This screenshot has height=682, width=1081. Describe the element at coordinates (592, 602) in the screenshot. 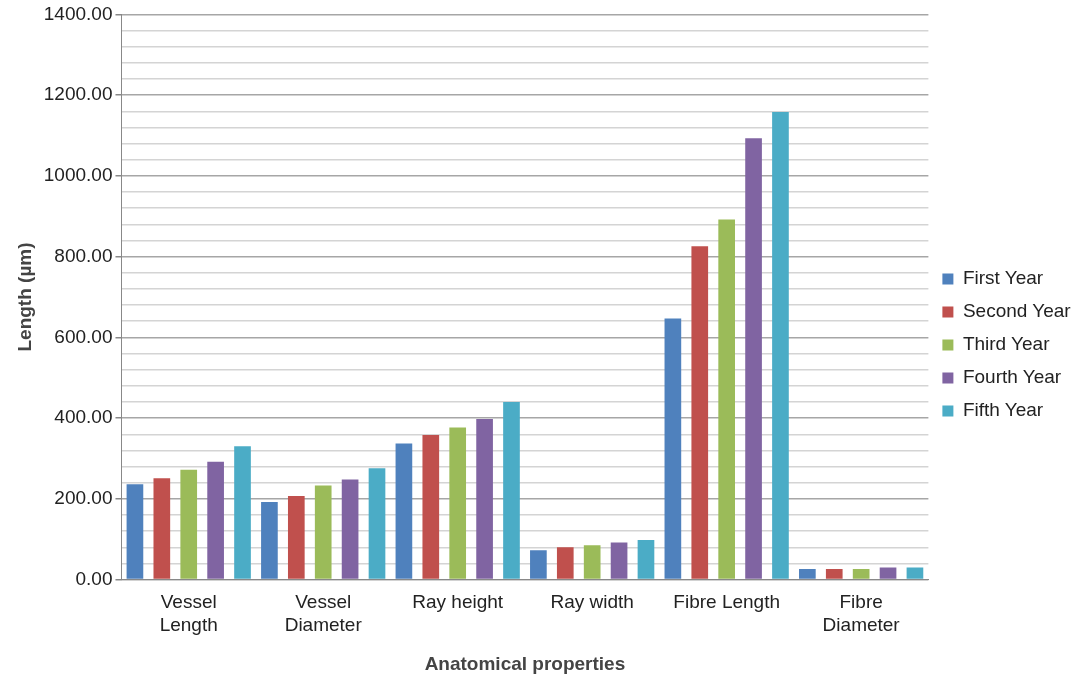

I see `x-tick-label: Ray width` at that location.